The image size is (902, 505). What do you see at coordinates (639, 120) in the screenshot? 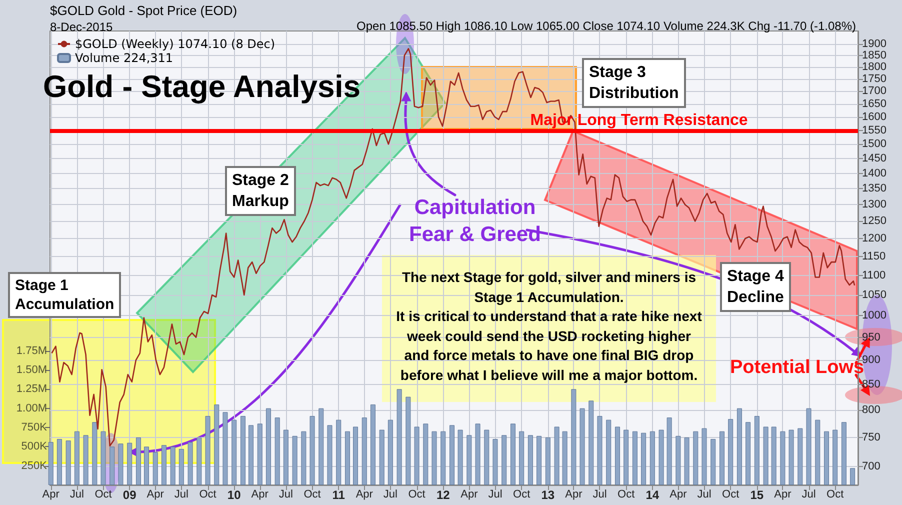
I see `ref-line-label: Major Long Term Resistance` at bounding box center [639, 120].